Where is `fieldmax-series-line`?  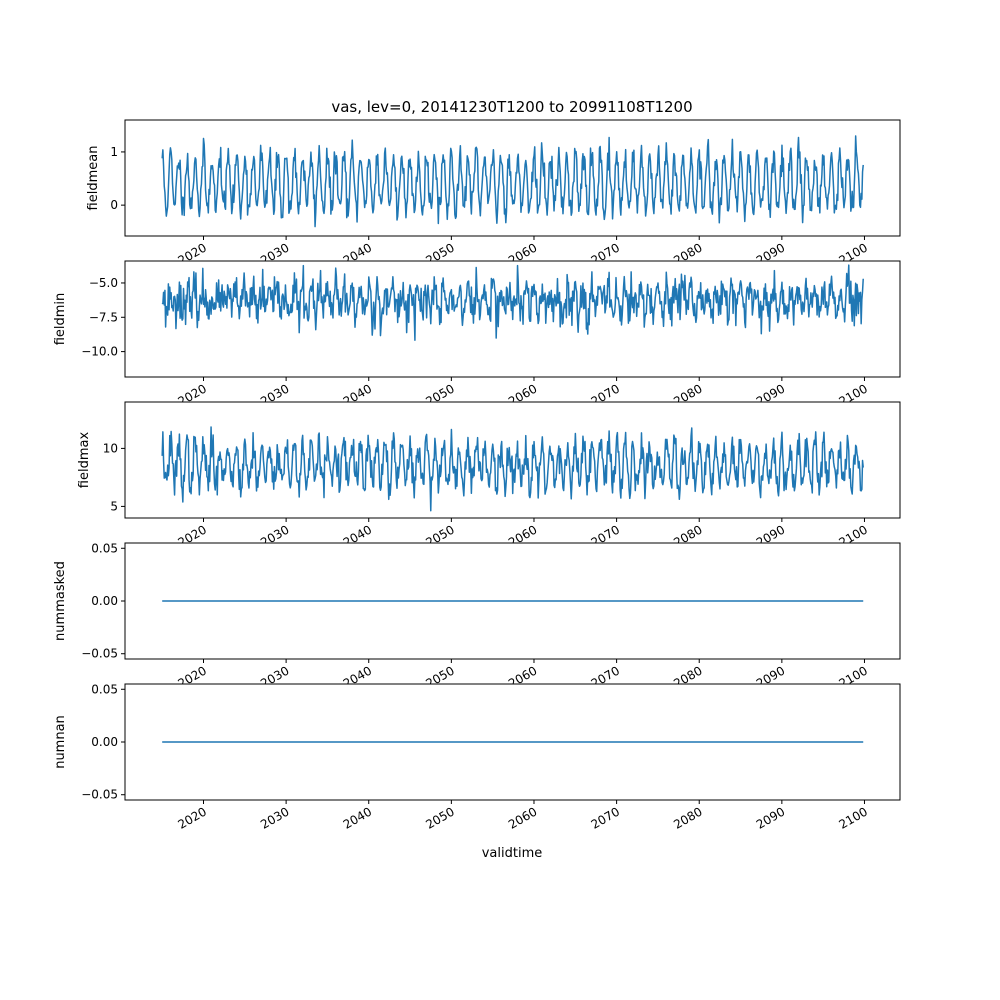 fieldmax-series-line is located at coordinates (512, 469).